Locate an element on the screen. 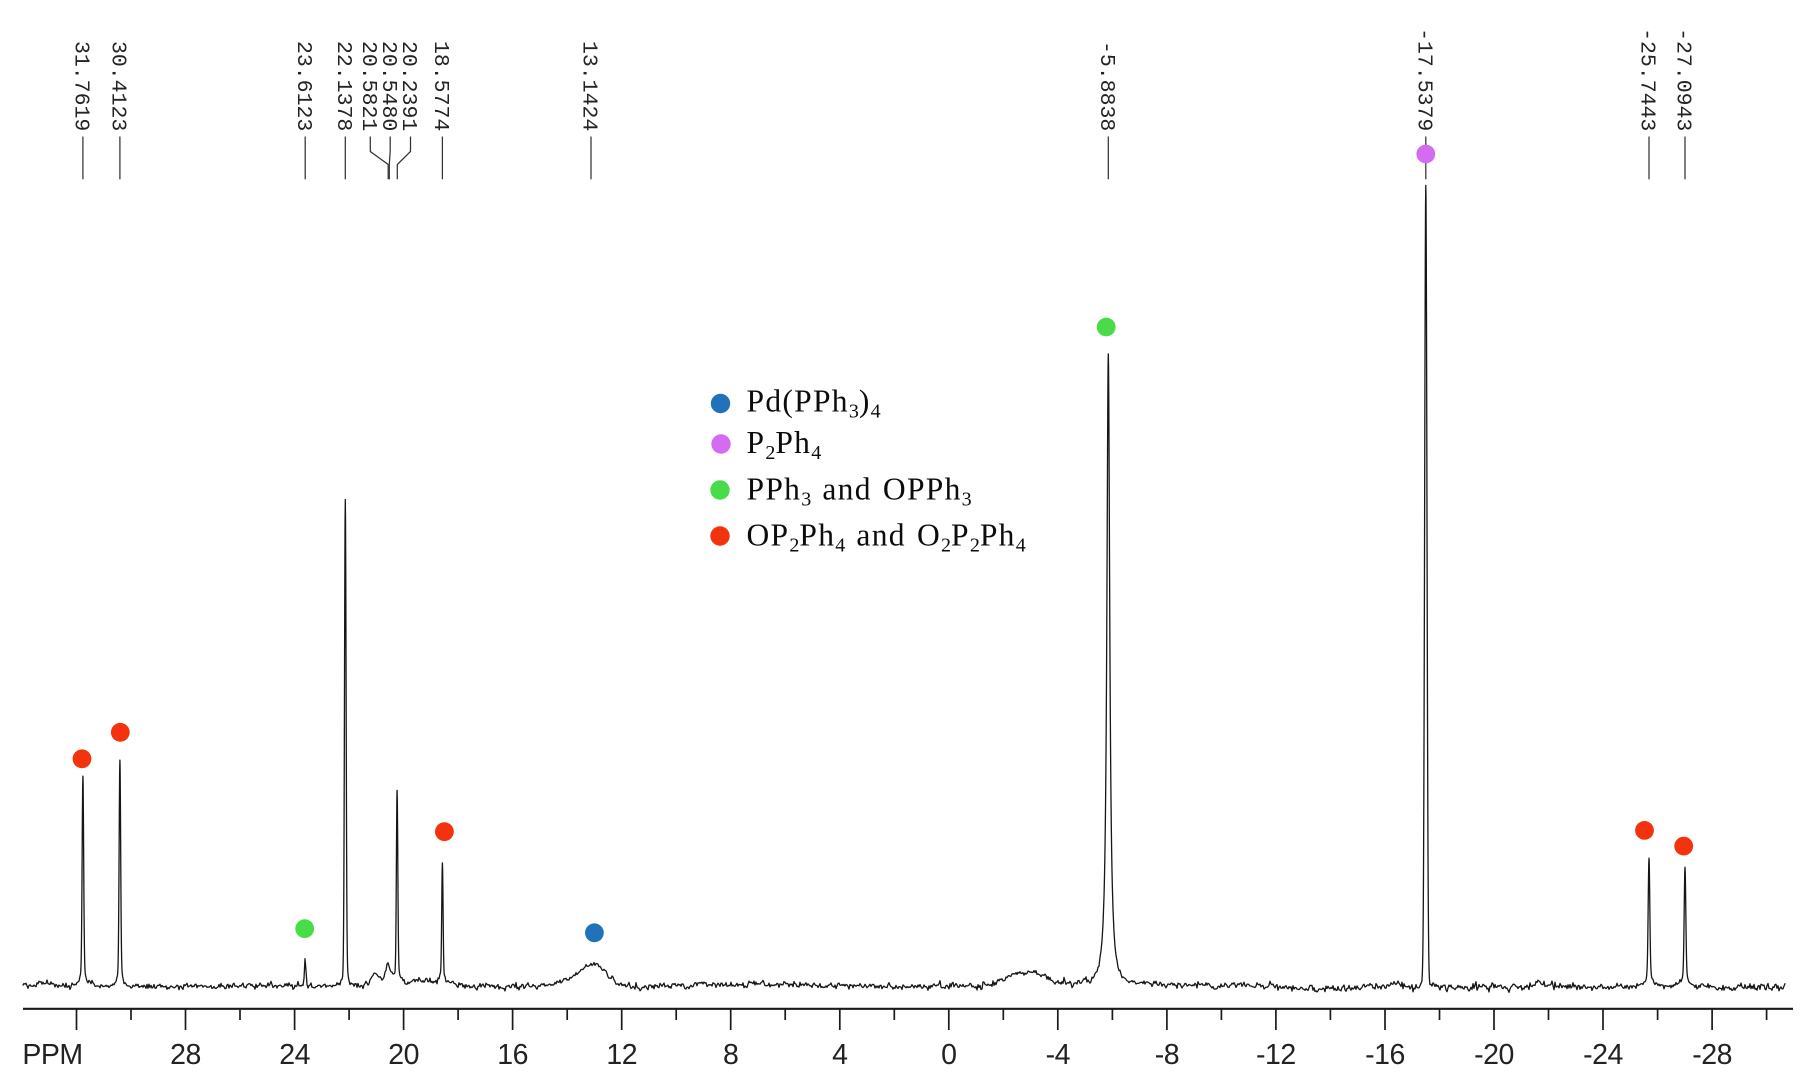 The width and height of the screenshot is (1801, 1085). svg-text: -17.5379 is located at coordinates (1423, 79).